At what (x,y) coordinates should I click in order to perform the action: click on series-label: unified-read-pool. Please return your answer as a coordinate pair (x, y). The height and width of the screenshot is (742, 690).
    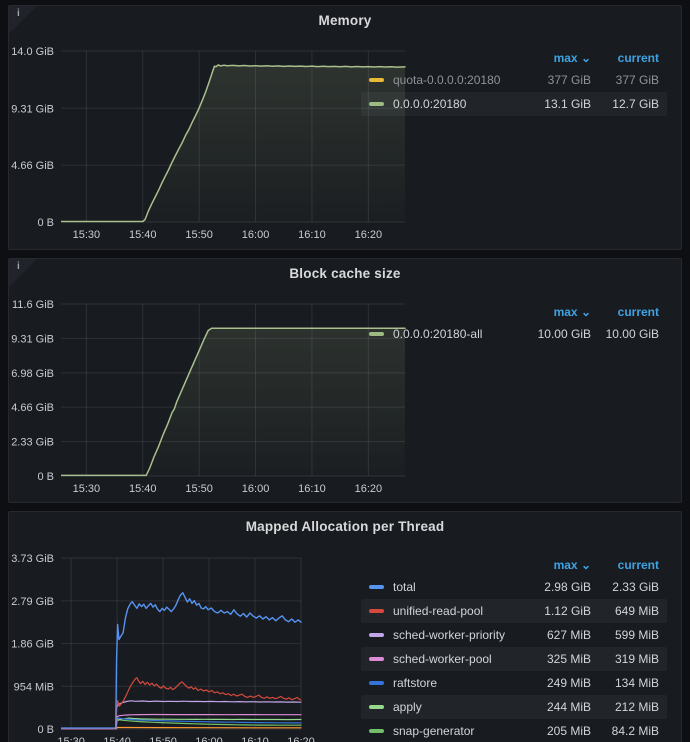
    Looking at the image, I should click on (443, 611).